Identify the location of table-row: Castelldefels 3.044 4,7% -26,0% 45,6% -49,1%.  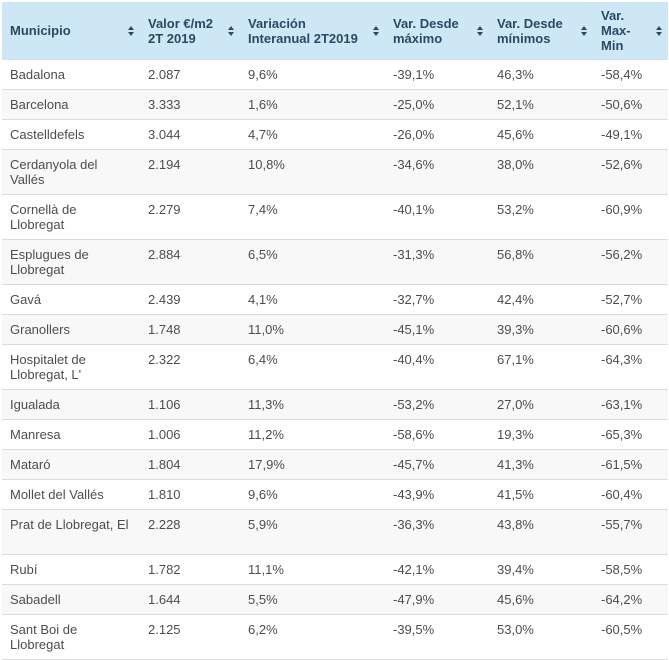
(335, 134).